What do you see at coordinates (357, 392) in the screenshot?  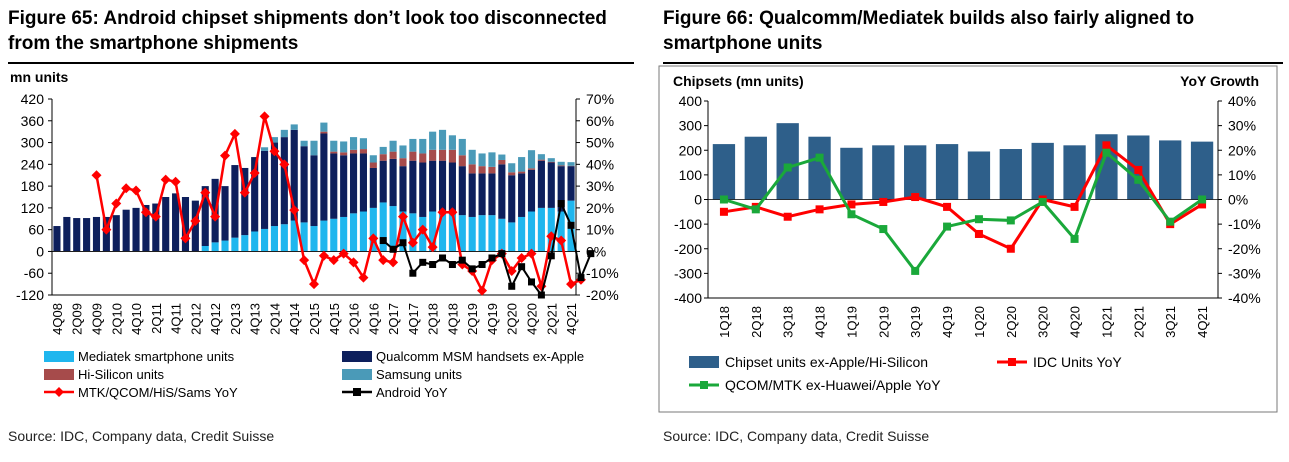 I see `legend-marker` at bounding box center [357, 392].